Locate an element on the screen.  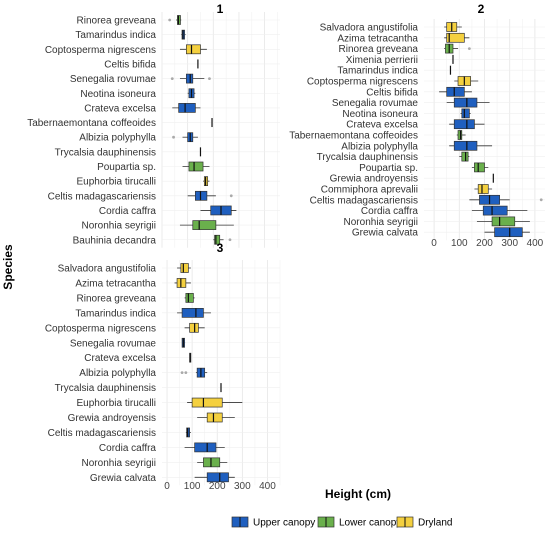
row-euphorbia-tirucalli: Euphorbia tirucalli is located at coordinates (178, 182).